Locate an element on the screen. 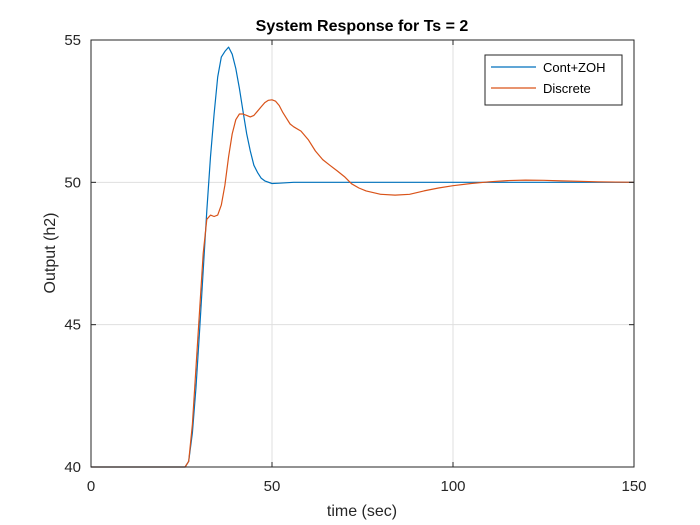 The width and height of the screenshot is (700, 525). y-tick-label: 45 is located at coordinates (72, 325).